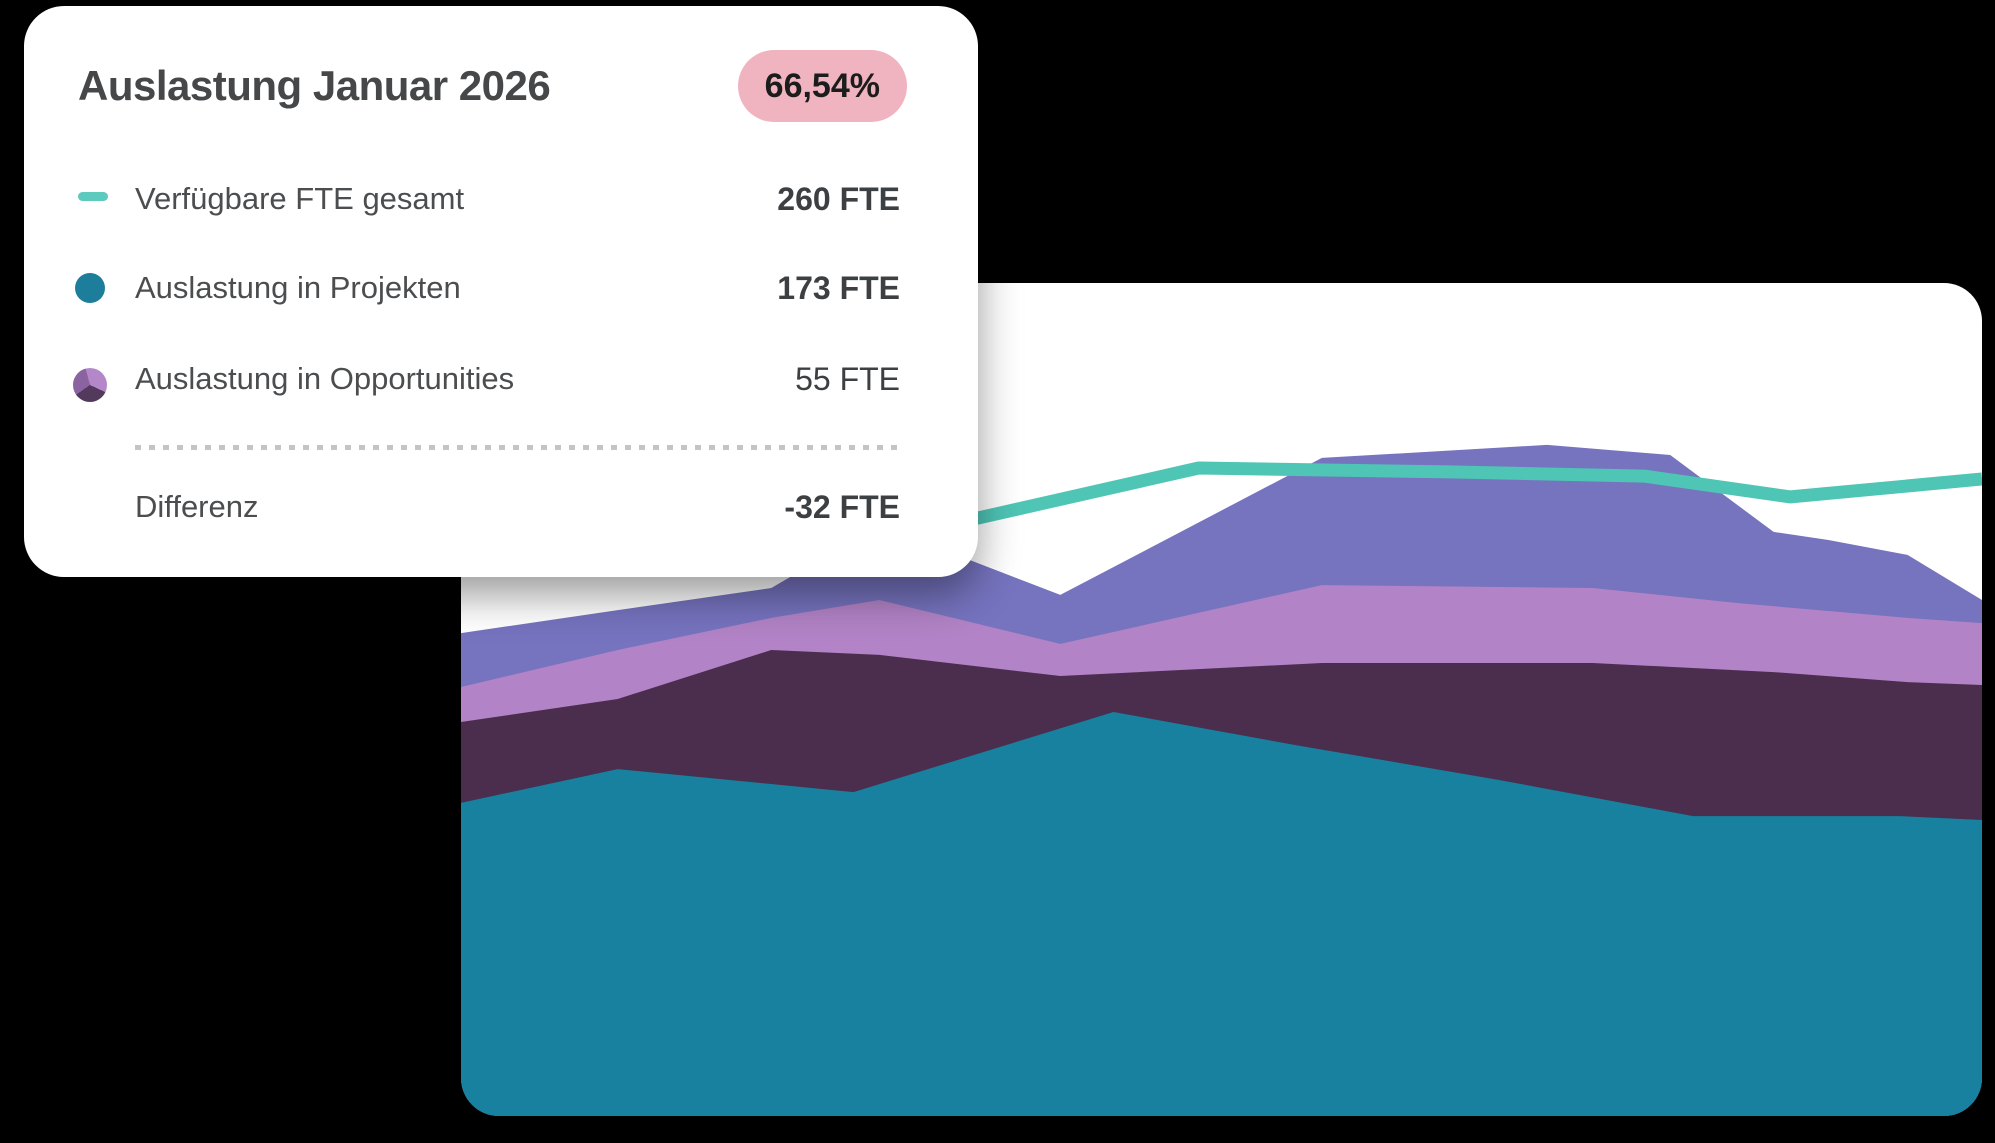 This screenshot has width=1995, height=1143. What do you see at coordinates (838, 199) in the screenshot?
I see `legend-value: 260 FTE` at bounding box center [838, 199].